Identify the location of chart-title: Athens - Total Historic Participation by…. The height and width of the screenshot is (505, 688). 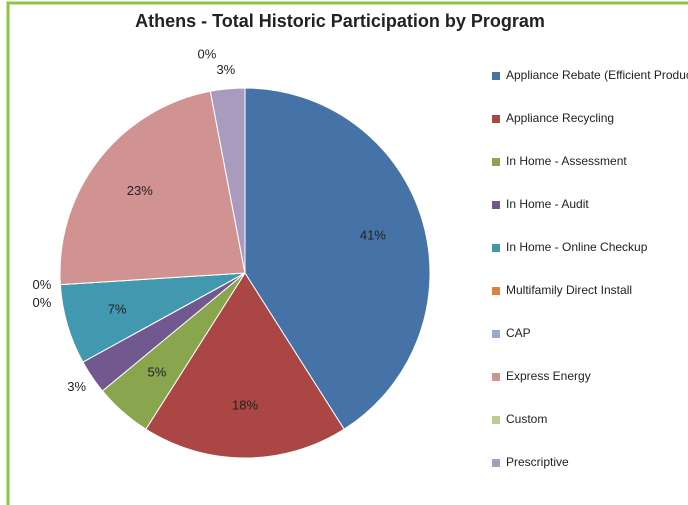
(340, 21).